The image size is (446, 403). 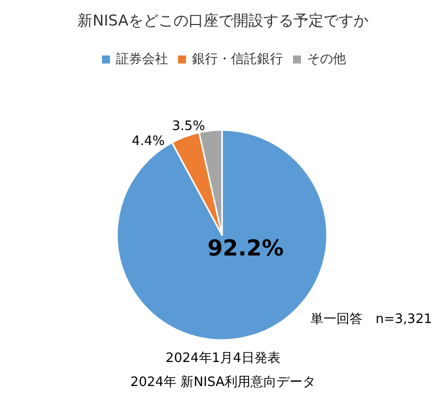 What do you see at coordinates (223, 358) in the screenshot?
I see `text: 2024年1月4日発表` at bounding box center [223, 358].